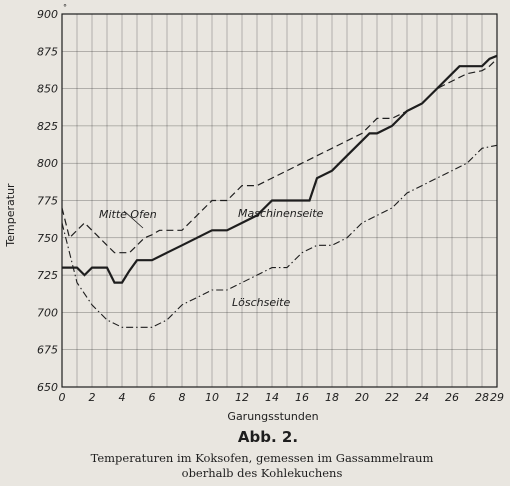 The width and height of the screenshot is (510, 486). What do you see at coordinates (242, 397) in the screenshot?
I see `x-tick-label-12: 12` at bounding box center [242, 397].